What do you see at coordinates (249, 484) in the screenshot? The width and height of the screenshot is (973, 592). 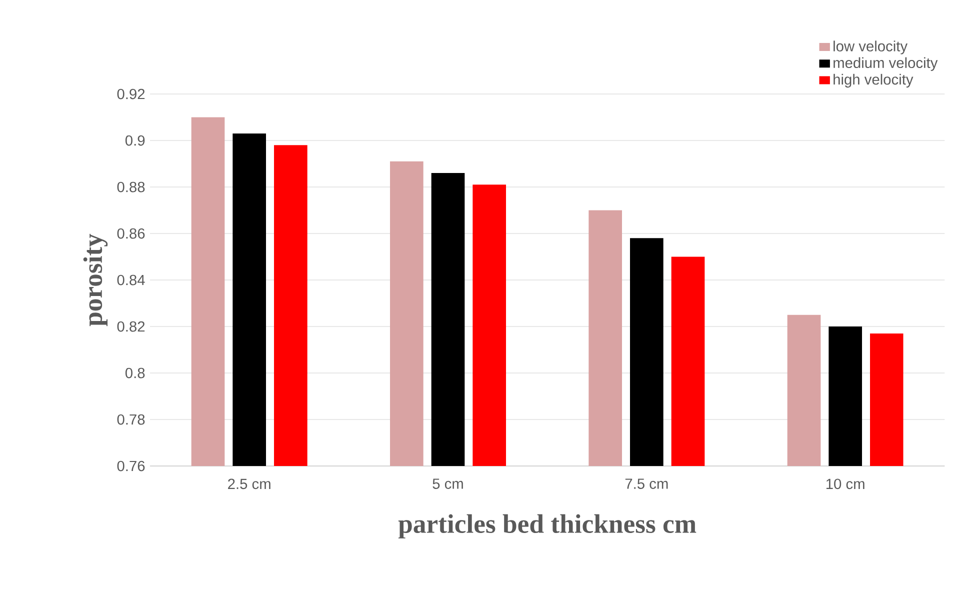 I see `x-tick-label: 2.5 cm` at bounding box center [249, 484].